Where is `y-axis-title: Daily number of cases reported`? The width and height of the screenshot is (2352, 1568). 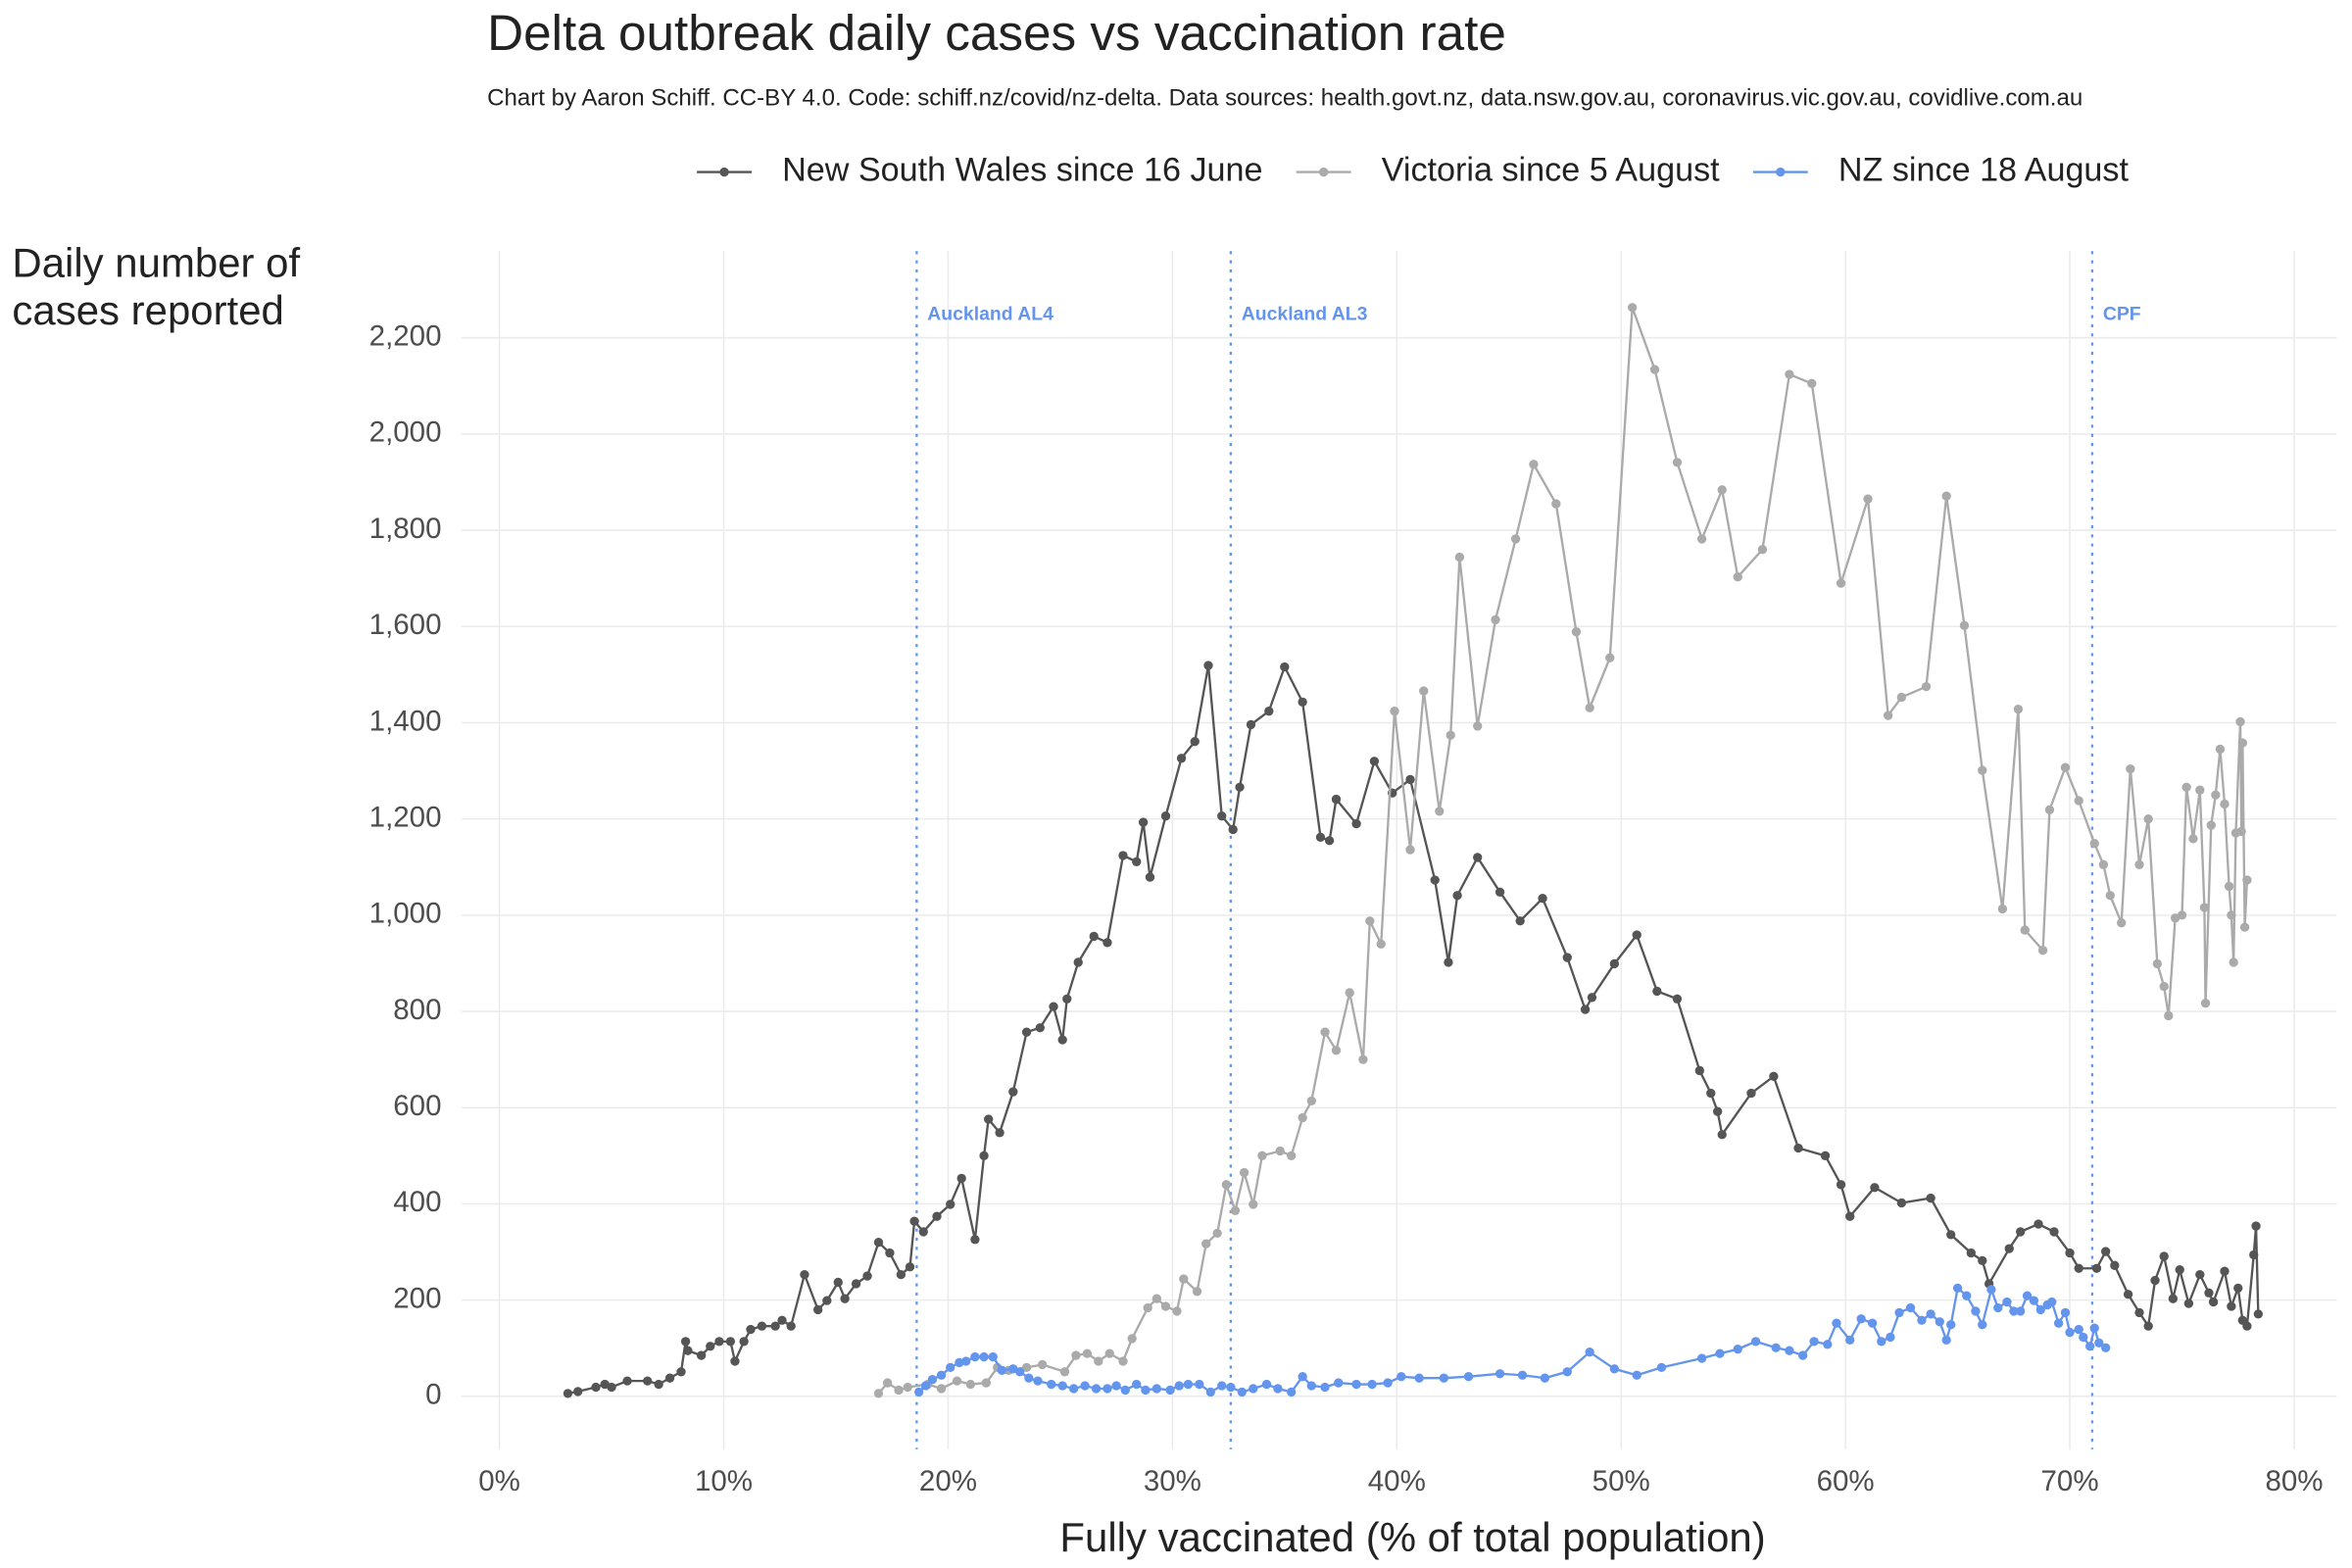 y-axis-title: Daily number of cases reported is located at coordinates (156, 287).